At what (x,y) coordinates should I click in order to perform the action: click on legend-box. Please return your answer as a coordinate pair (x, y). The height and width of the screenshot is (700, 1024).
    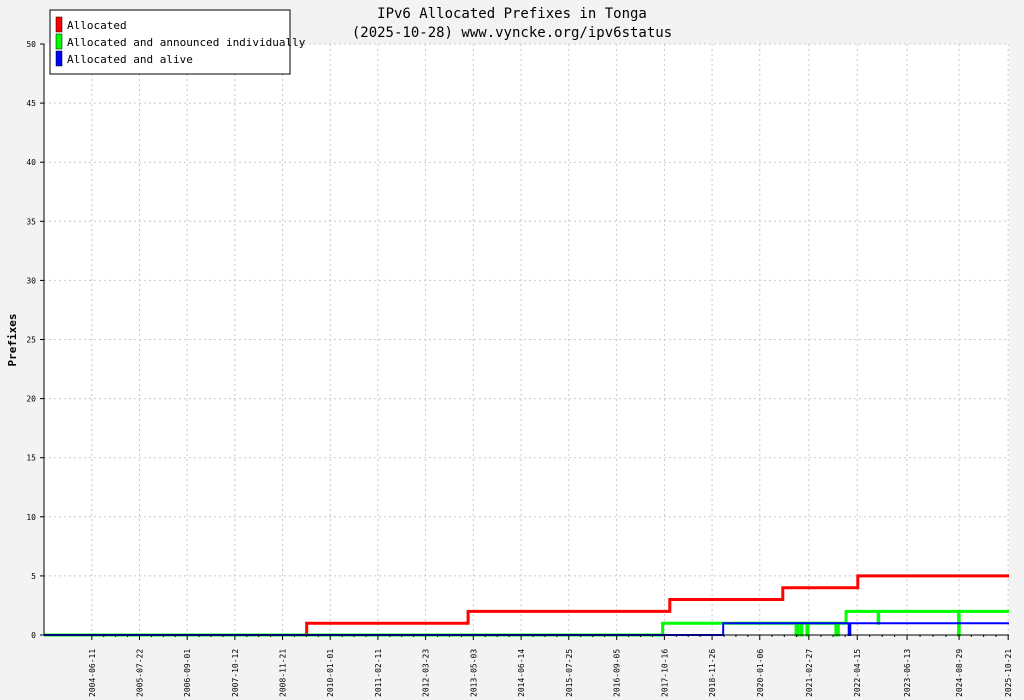
    Looking at the image, I should click on (170, 42).